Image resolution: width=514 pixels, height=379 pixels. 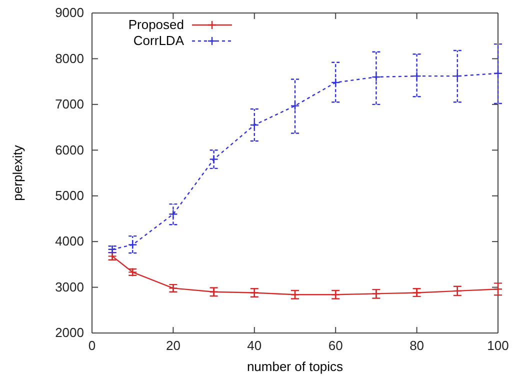 What do you see at coordinates (417, 346) in the screenshot?
I see `x-tick-label: 80` at bounding box center [417, 346].